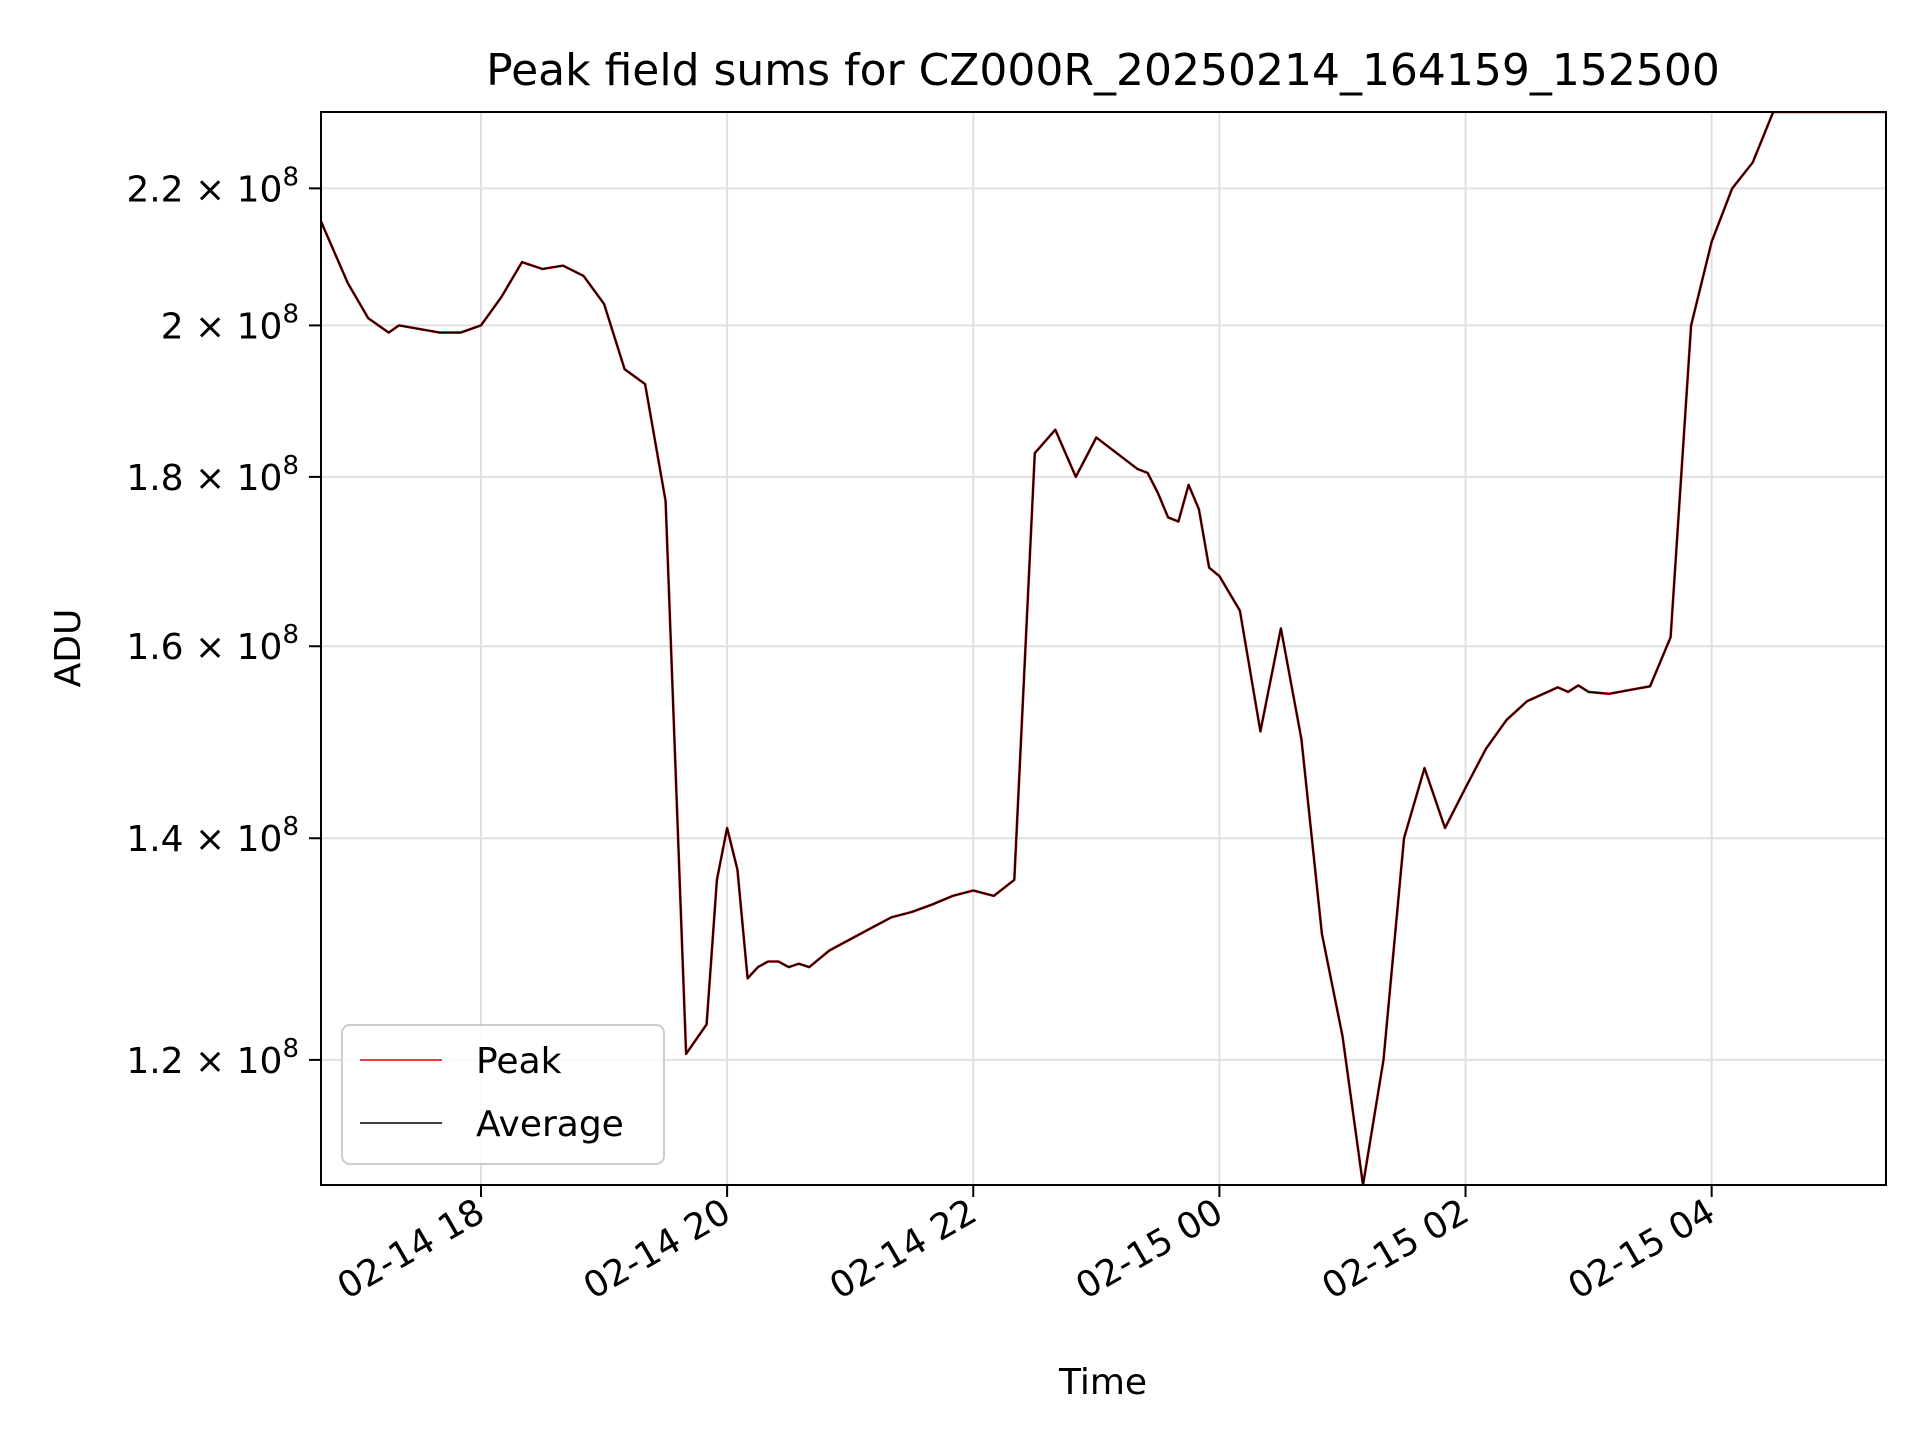  What do you see at coordinates (212, 644) in the screenshot?
I see `y-tick-label: 1.6 × 108` at bounding box center [212, 644].